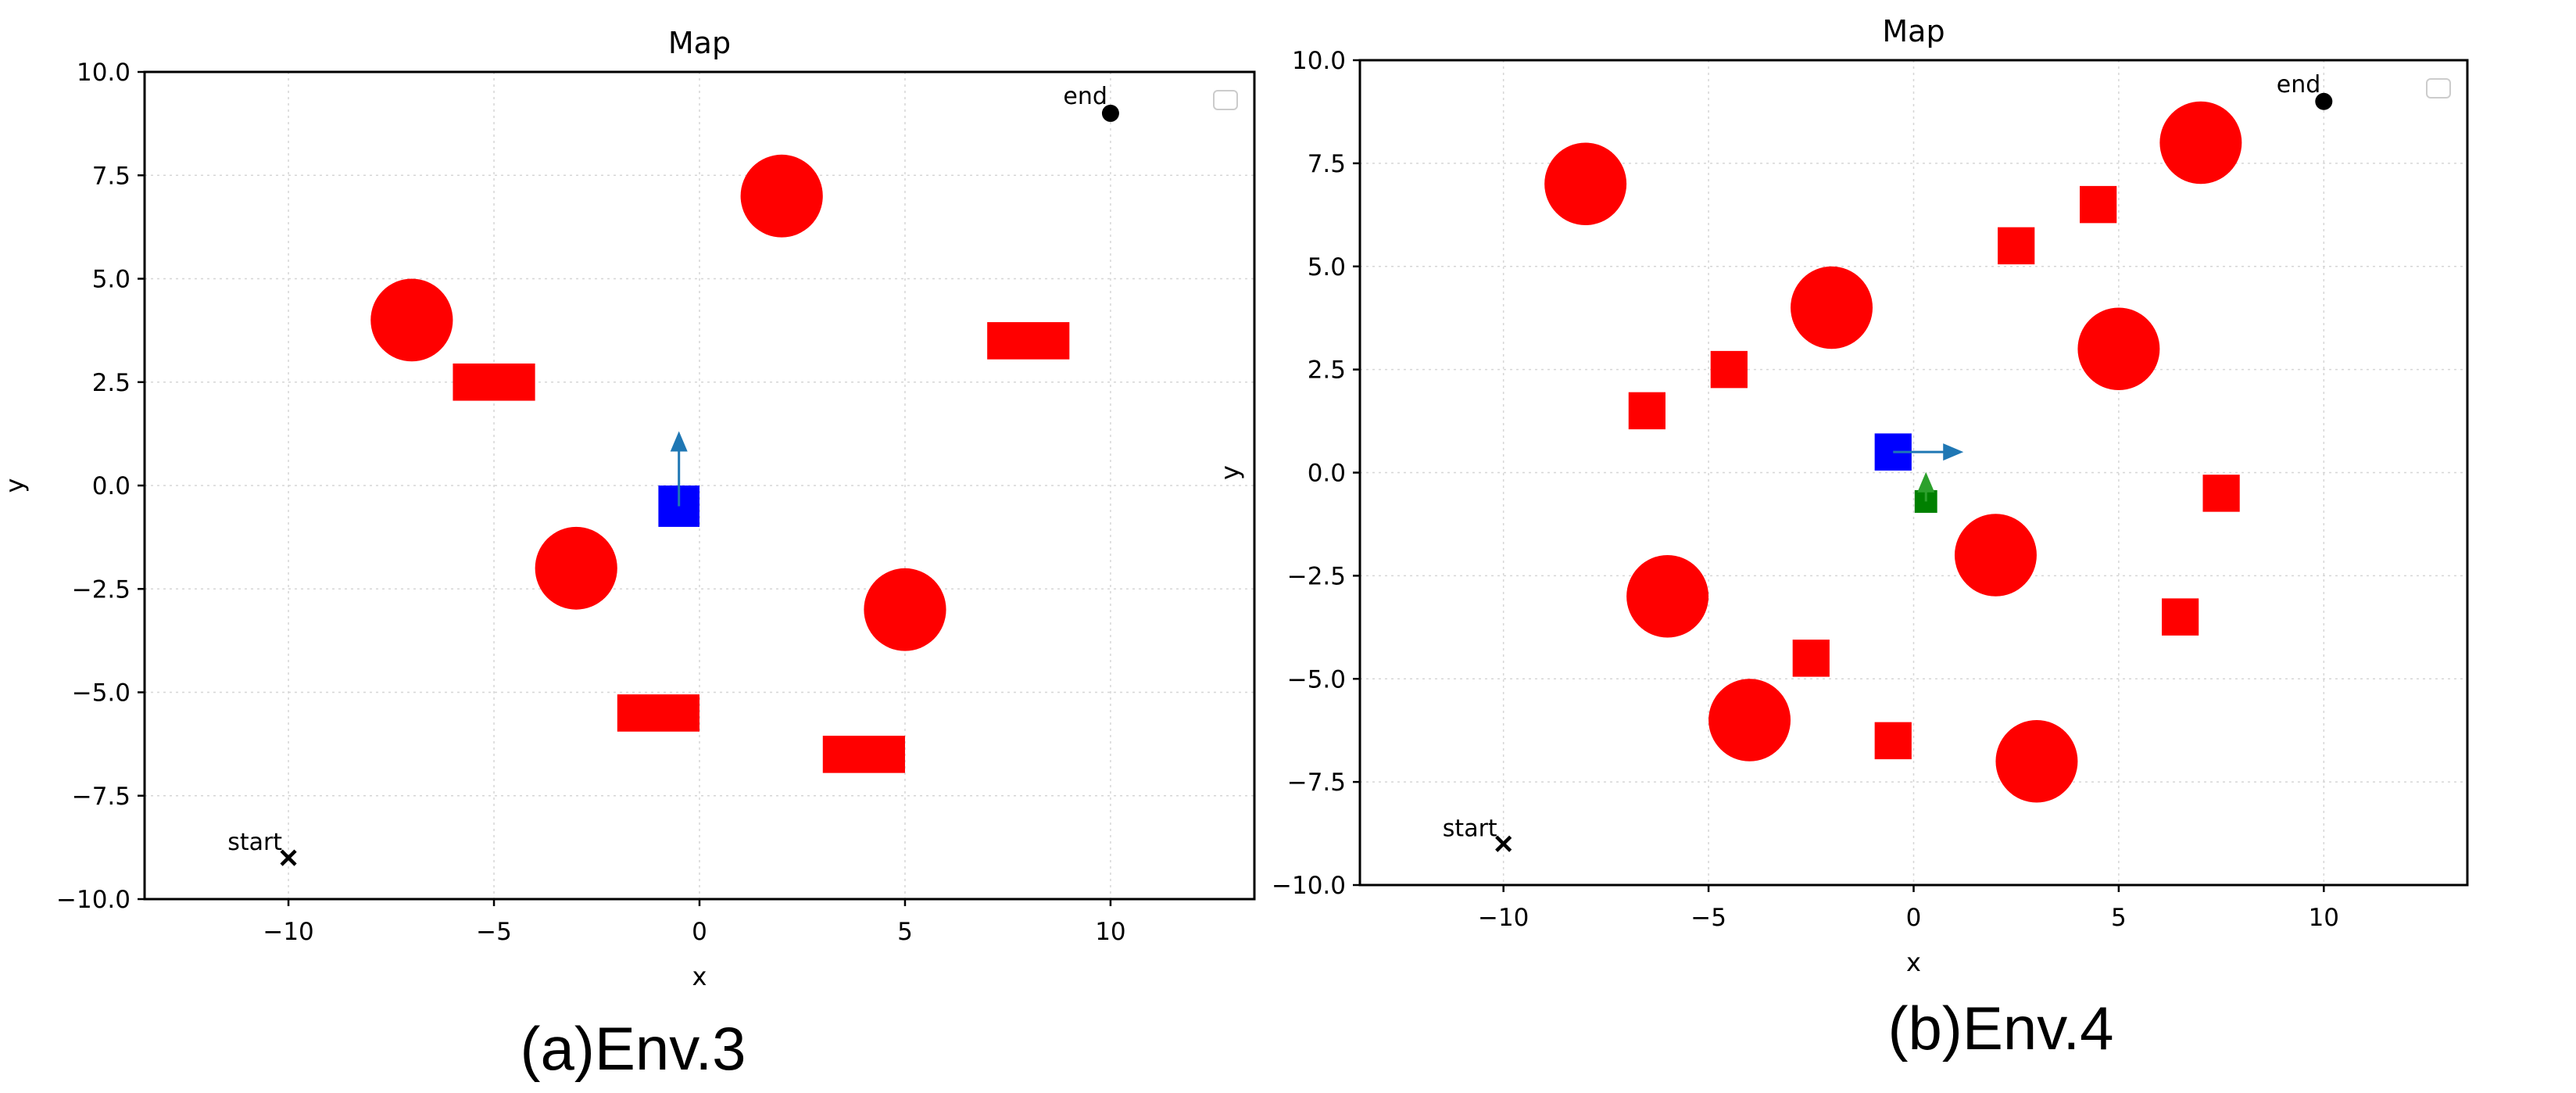 This screenshot has height=1093, width=2576. What do you see at coordinates (2001, 1028) in the screenshot?
I see `panel-caption: (b)Env.4` at bounding box center [2001, 1028].